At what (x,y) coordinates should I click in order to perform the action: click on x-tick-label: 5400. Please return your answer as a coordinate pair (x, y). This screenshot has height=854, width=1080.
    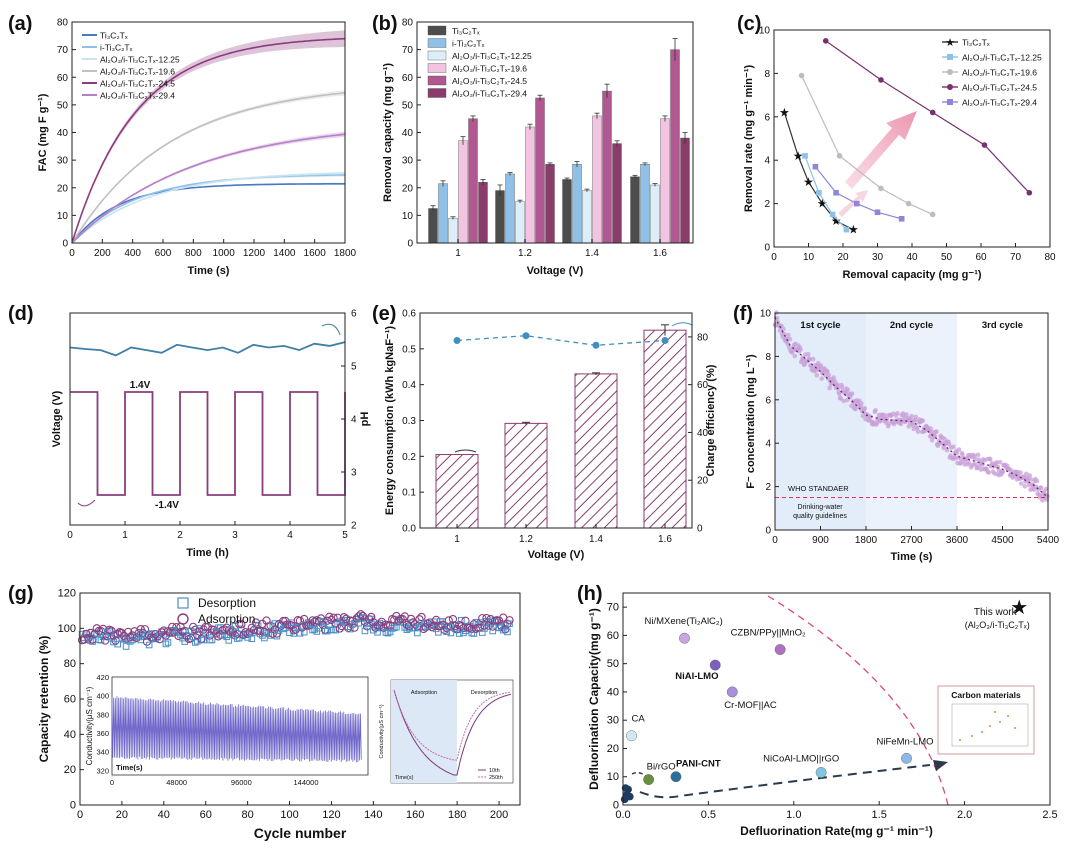
    Looking at the image, I should click on (1048, 540).